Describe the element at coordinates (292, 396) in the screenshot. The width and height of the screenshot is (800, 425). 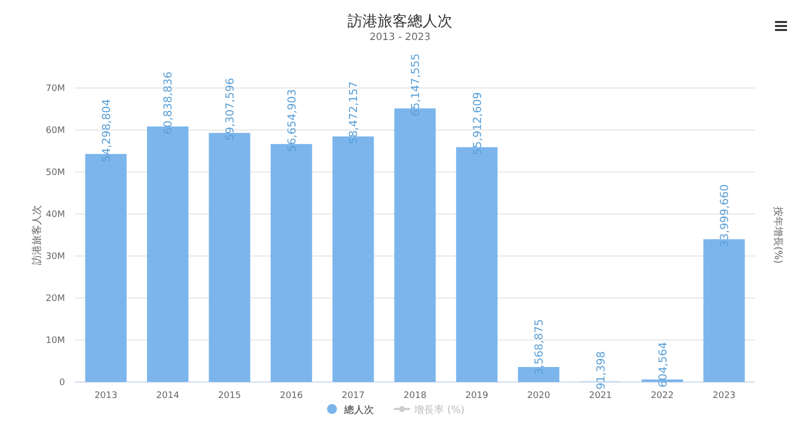
I see `x-tick-label: 2016` at that location.